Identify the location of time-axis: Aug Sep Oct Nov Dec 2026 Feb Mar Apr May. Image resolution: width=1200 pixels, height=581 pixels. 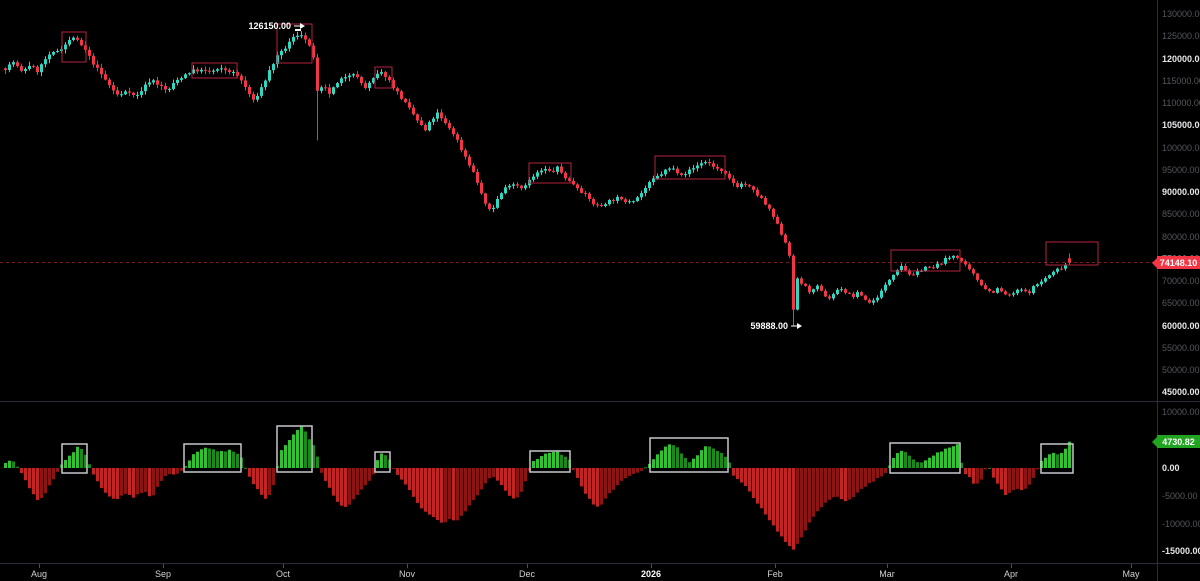
(600, 572).